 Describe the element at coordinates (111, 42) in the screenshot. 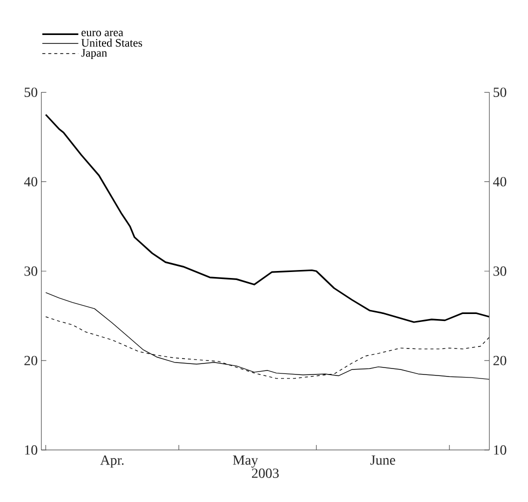

I see `legend-label: United States` at that location.